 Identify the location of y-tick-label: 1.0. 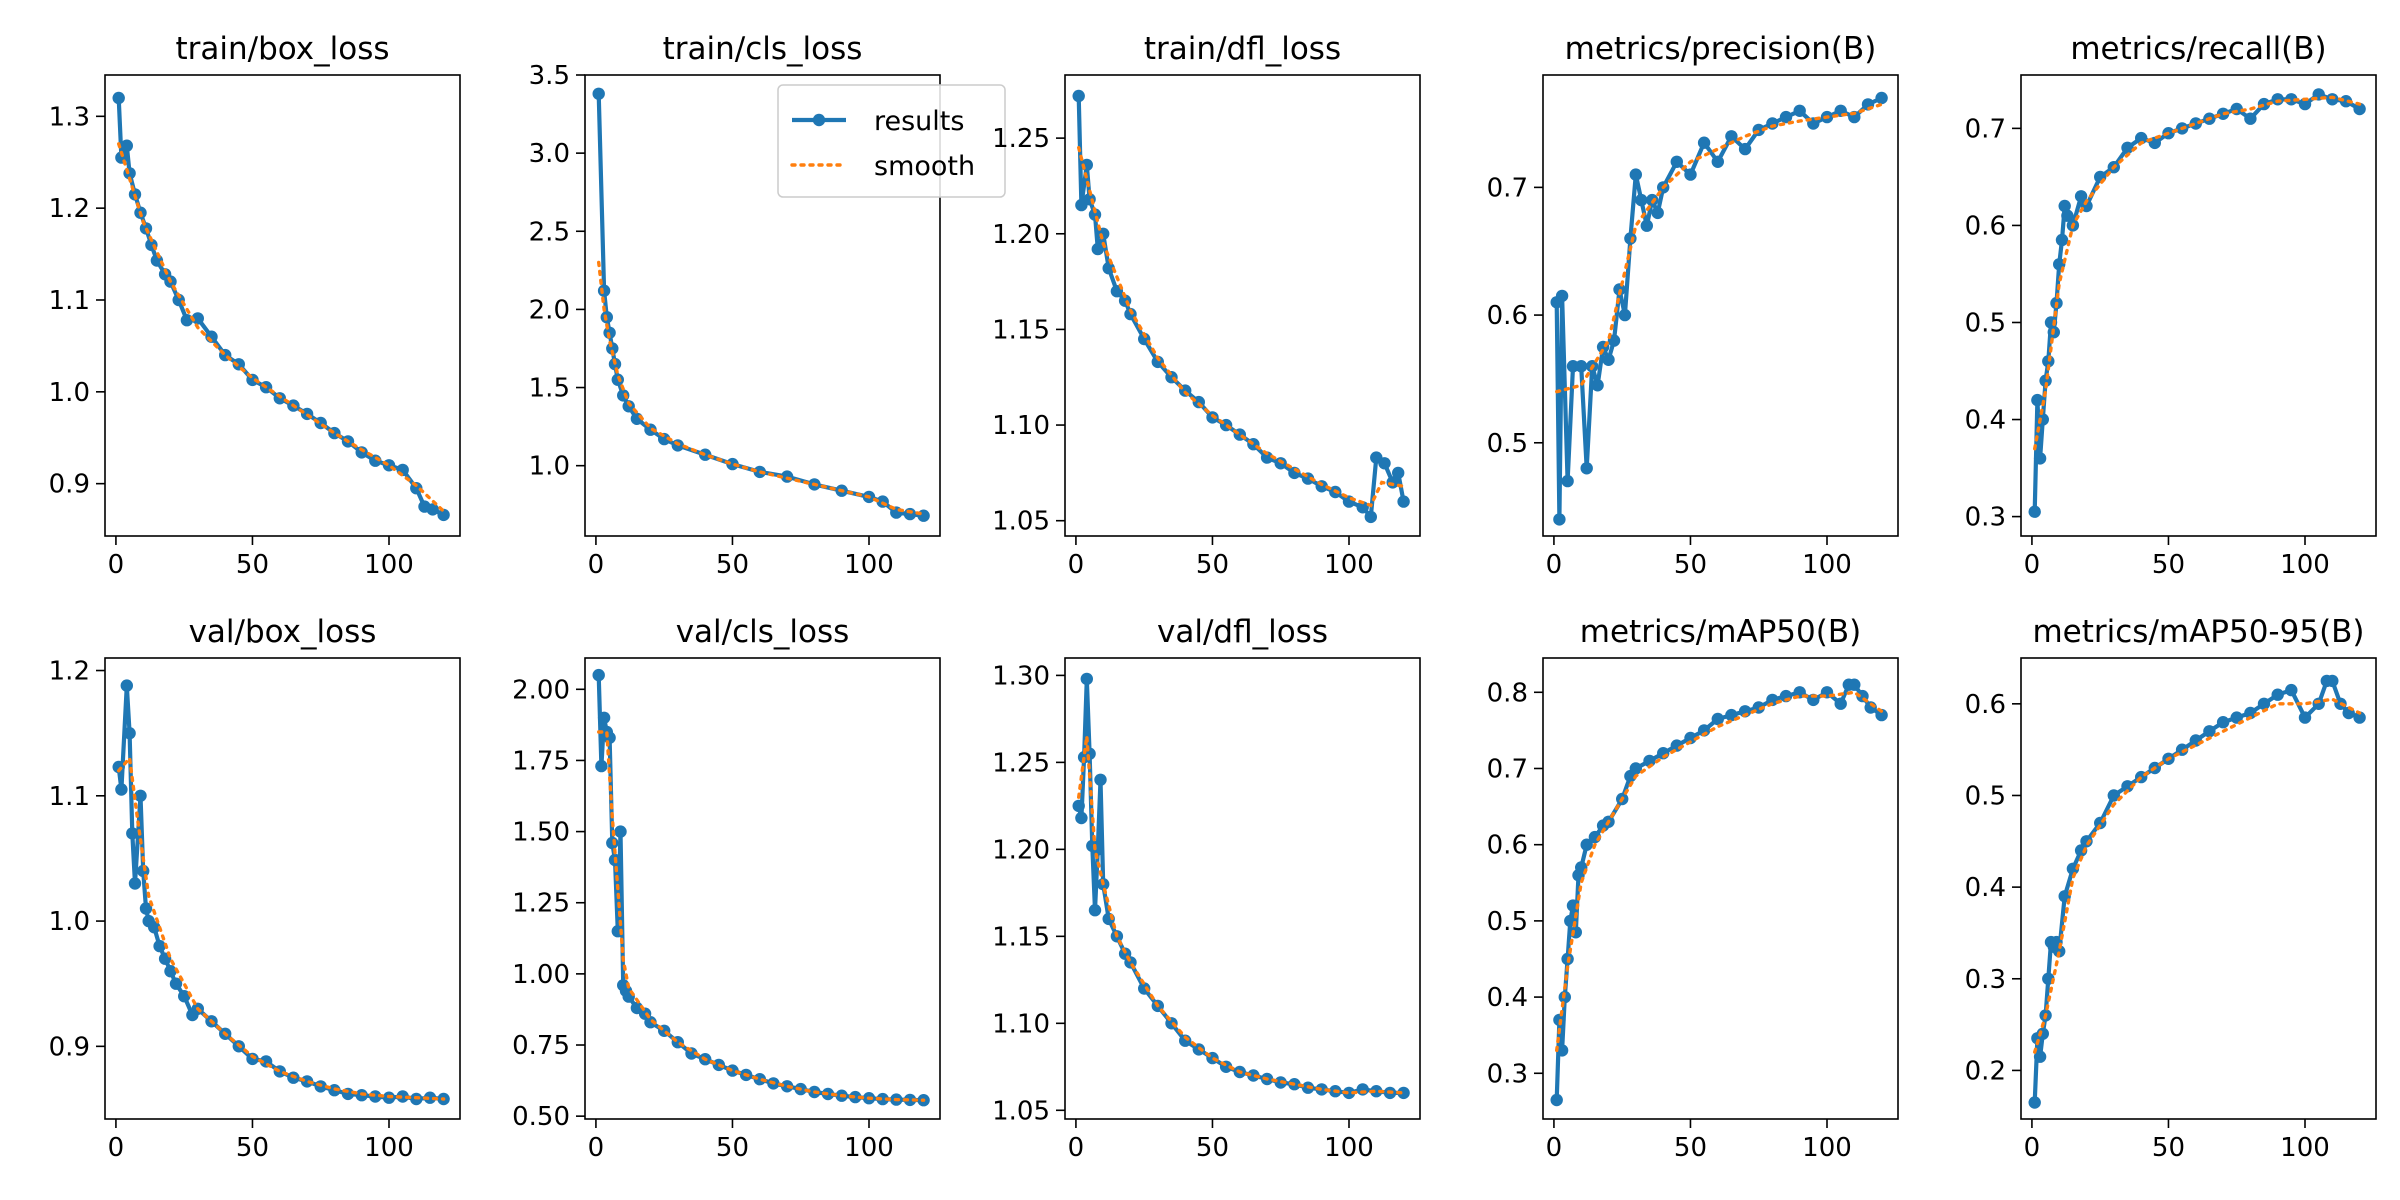
(69, 393).